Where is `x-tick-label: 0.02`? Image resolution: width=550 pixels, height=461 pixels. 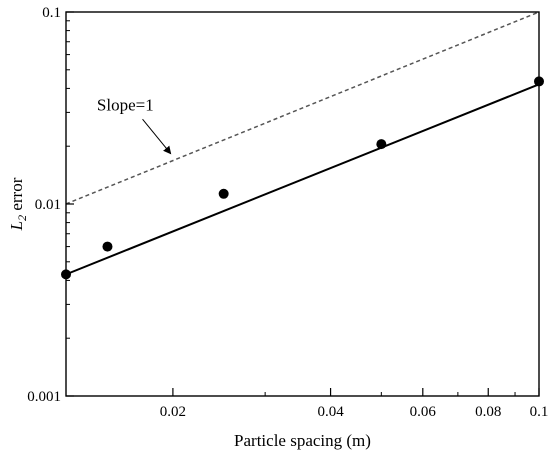
x-tick-label: 0.02 is located at coordinates (173, 412).